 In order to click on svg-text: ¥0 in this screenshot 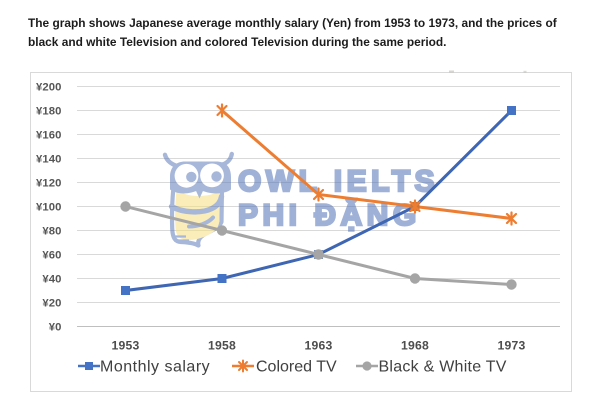, I will do `click(55, 328)`.